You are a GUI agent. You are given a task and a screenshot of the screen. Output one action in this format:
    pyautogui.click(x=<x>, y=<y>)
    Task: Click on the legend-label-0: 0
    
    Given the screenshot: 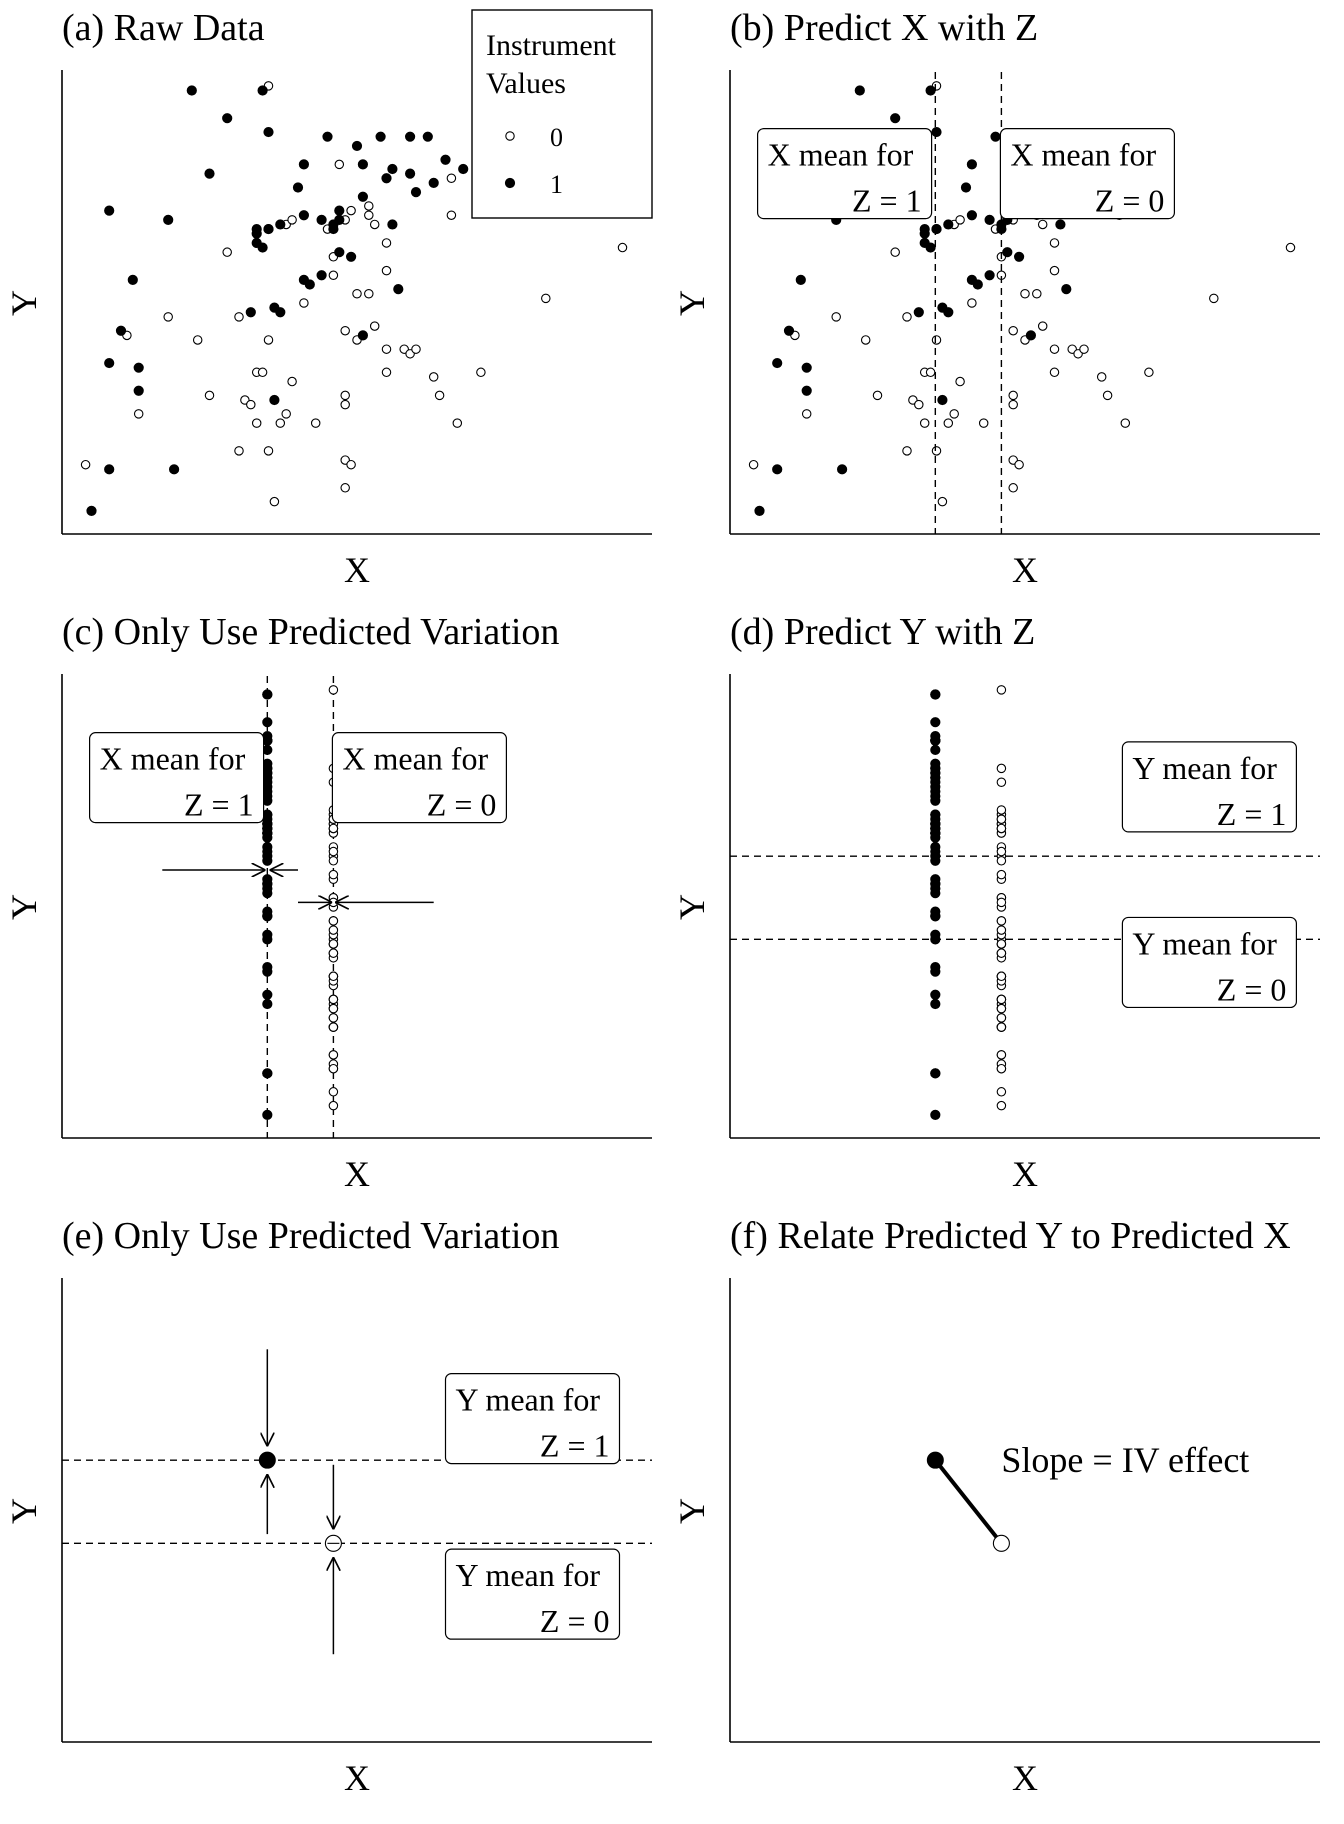 What is the action you would take?
    pyautogui.click(x=556, y=137)
    